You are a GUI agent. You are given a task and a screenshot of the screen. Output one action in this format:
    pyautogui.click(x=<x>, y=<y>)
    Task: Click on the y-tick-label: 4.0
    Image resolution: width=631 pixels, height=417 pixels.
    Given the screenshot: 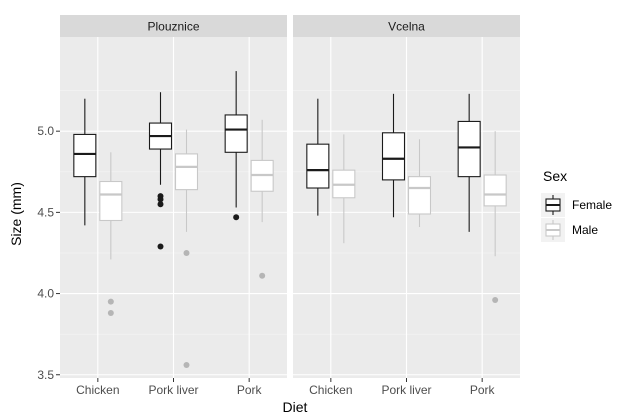 What is the action you would take?
    pyautogui.click(x=45, y=294)
    